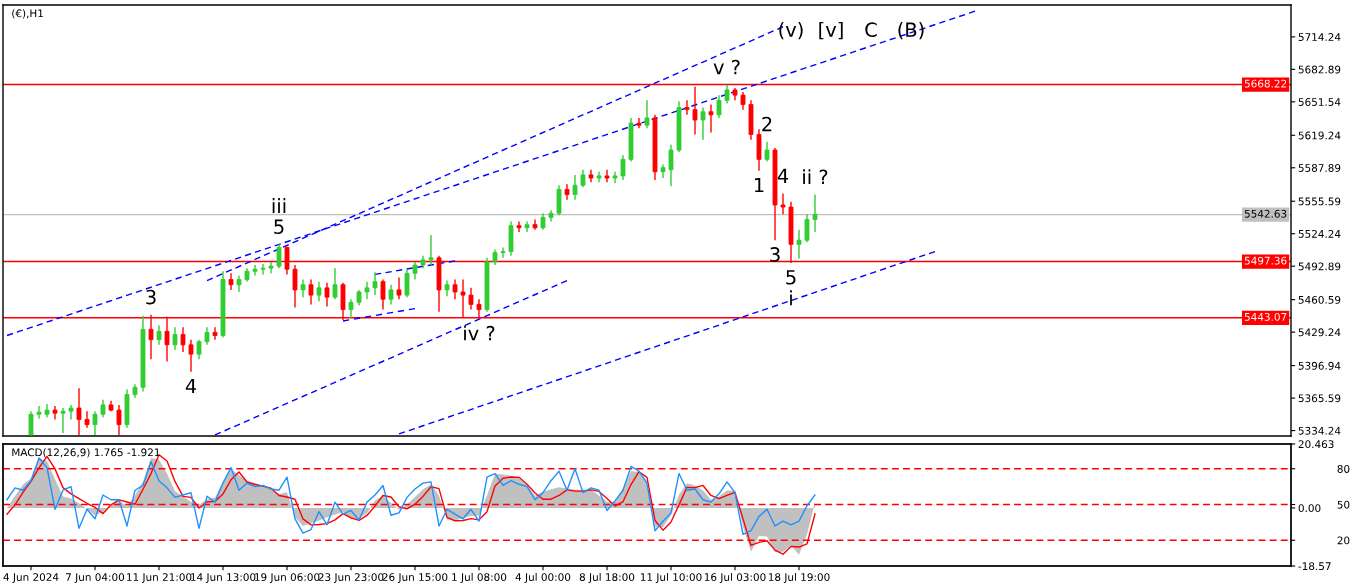 Image resolution: width=1366 pixels, height=588 pixels. I want to click on annotation: (B), so click(911, 31).